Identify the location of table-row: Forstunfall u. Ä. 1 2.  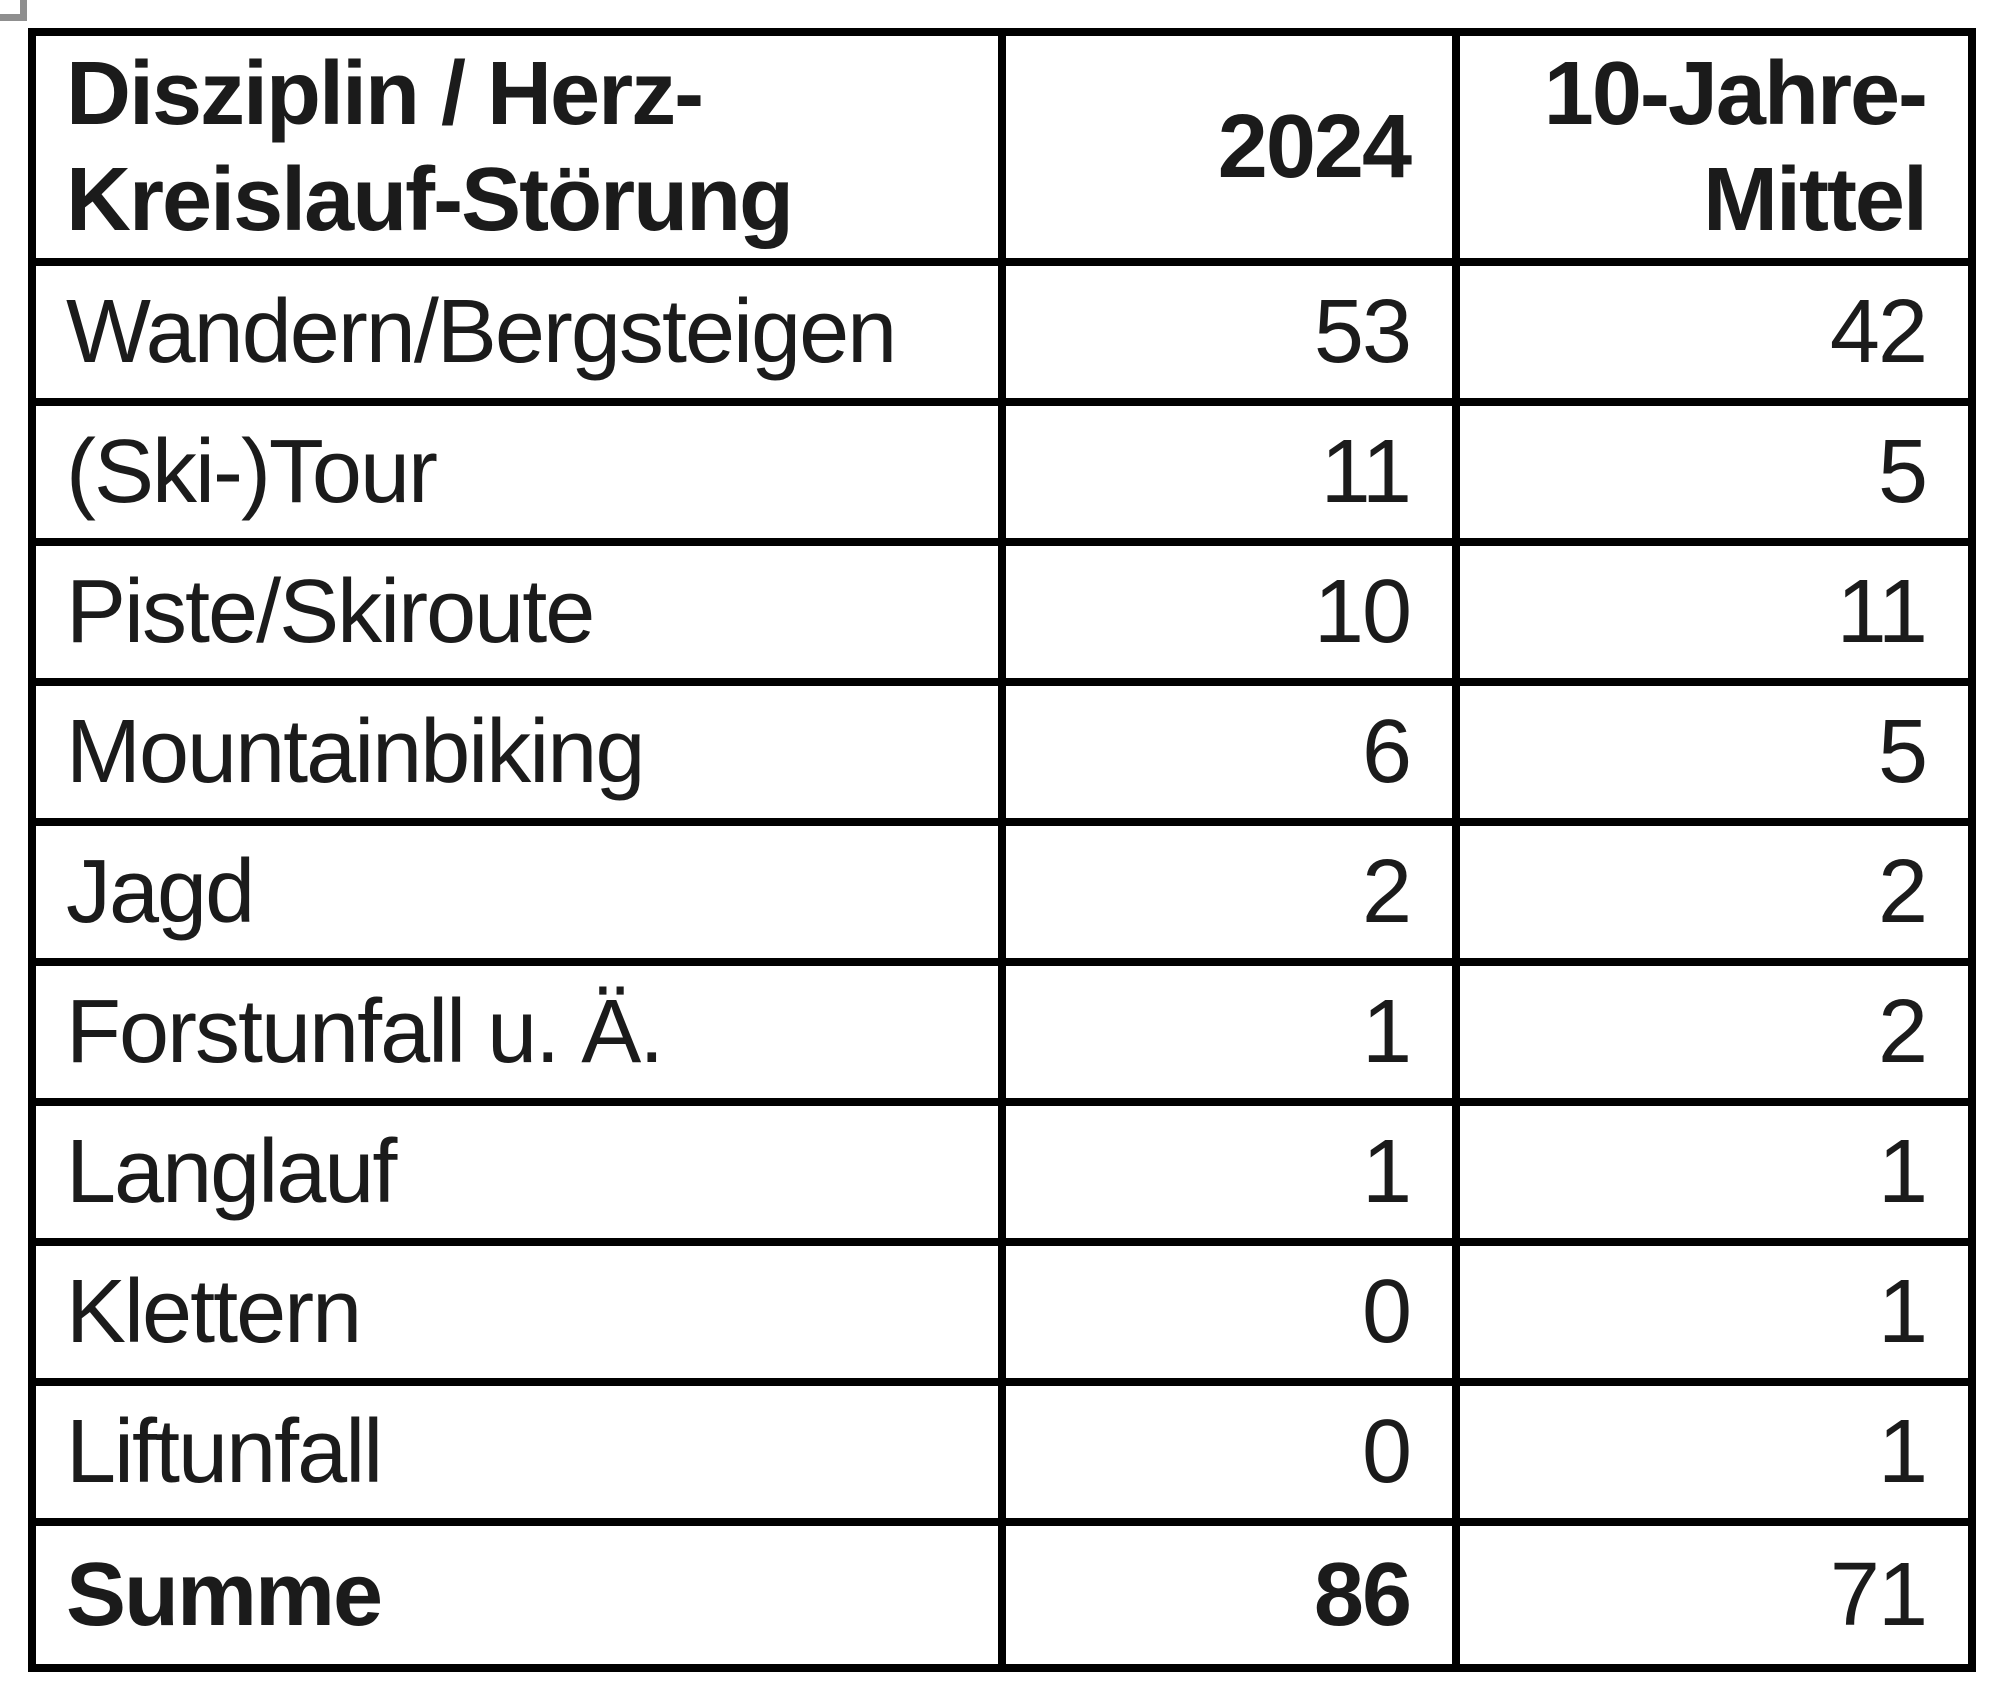
(1002, 1032).